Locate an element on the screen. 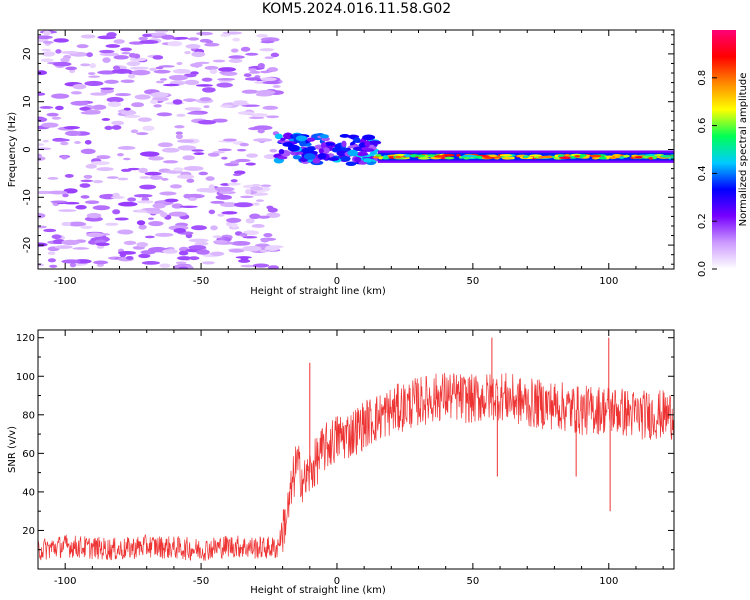 Image resolution: width=750 pixels, height=600 pixels. figure-title: KOM5.2024.016.11.58.G02 is located at coordinates (356, 9).